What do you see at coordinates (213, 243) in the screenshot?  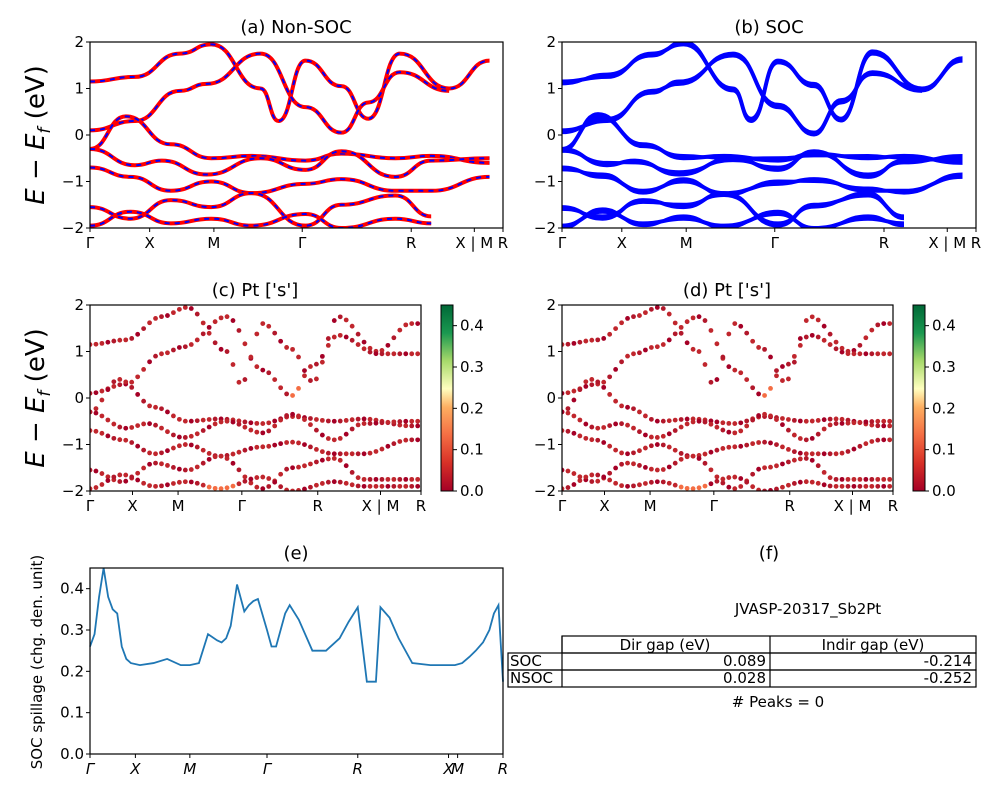 I see `x-tick-label: M` at bounding box center [213, 243].